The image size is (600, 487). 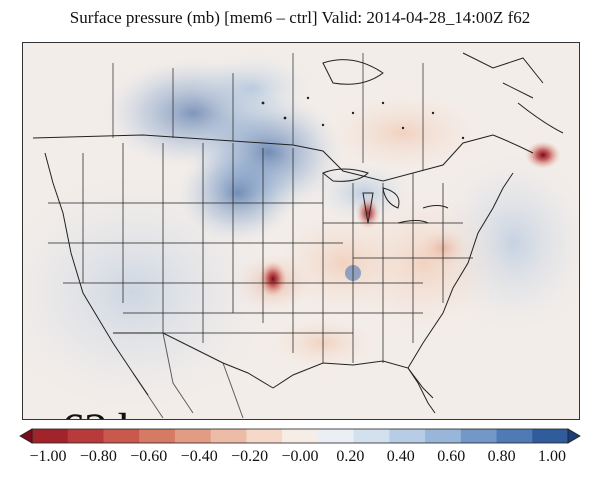 I want to click on colorbar-tick-label: −0.00, so click(x=300, y=456).